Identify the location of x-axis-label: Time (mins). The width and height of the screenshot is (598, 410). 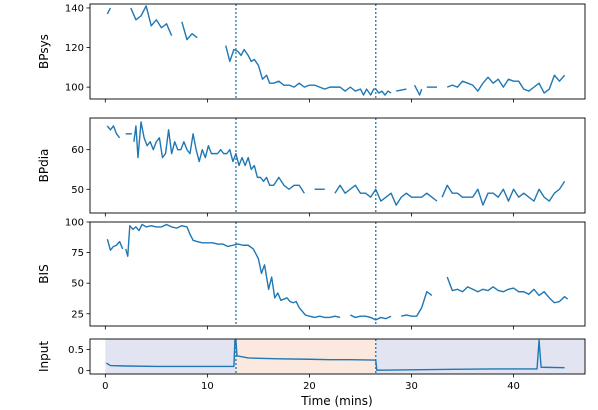
(336, 401).